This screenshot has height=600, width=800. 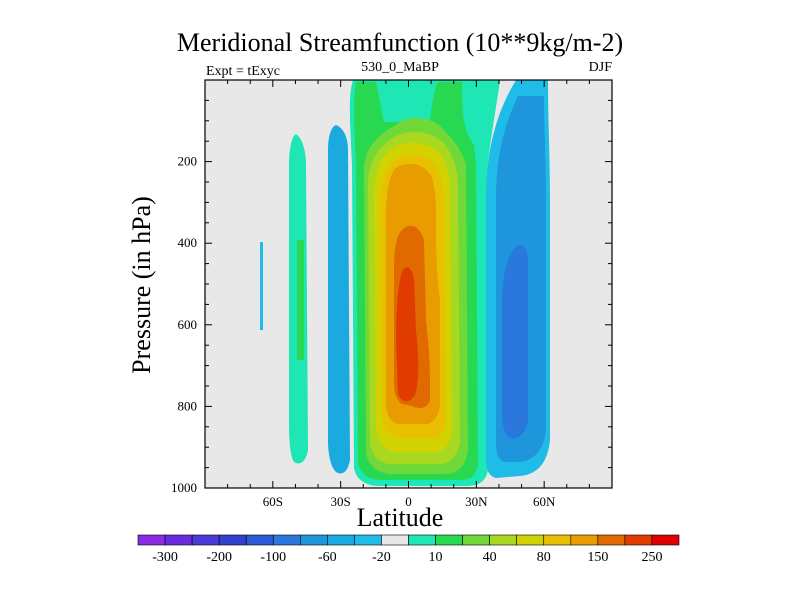 What do you see at coordinates (490, 557) in the screenshot?
I see `colorbar-label: 40` at bounding box center [490, 557].